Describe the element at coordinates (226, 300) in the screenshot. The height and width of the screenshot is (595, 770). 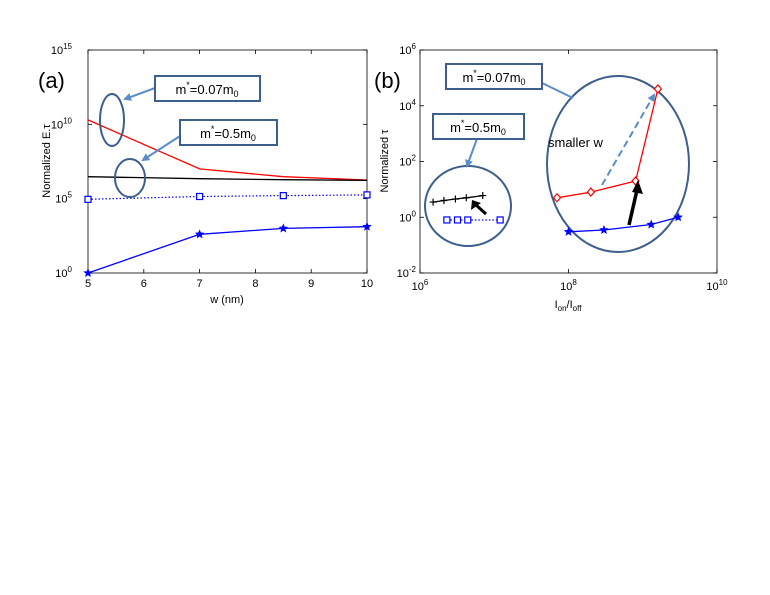
I see `panel-a-x-axis-label: w (nm)` at that location.